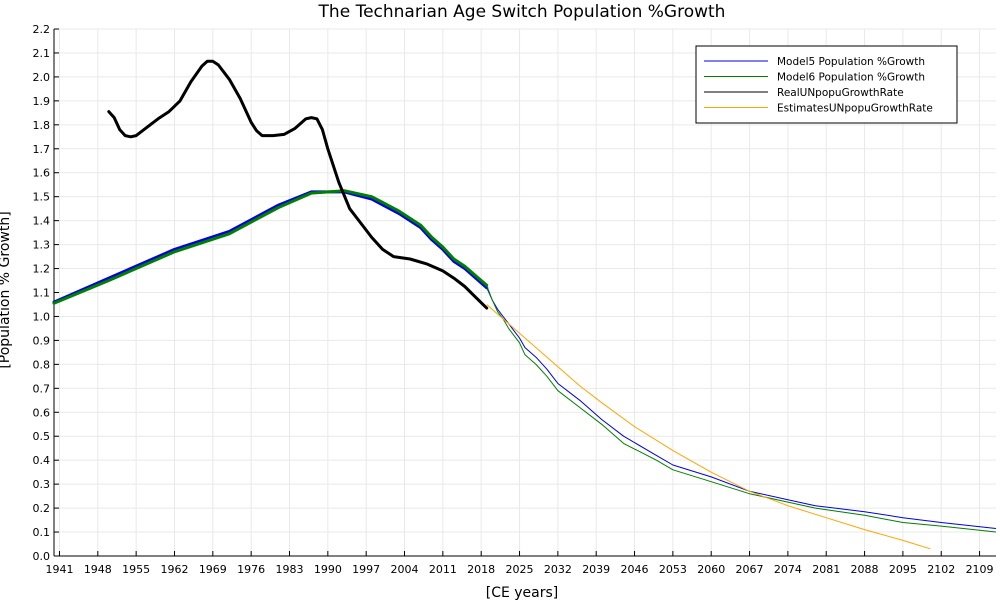 Image resolution: width=1000 pixels, height=604 pixels. Describe the element at coordinates (42, 556) in the screenshot. I see `y-tick-label: 0.0` at that location.